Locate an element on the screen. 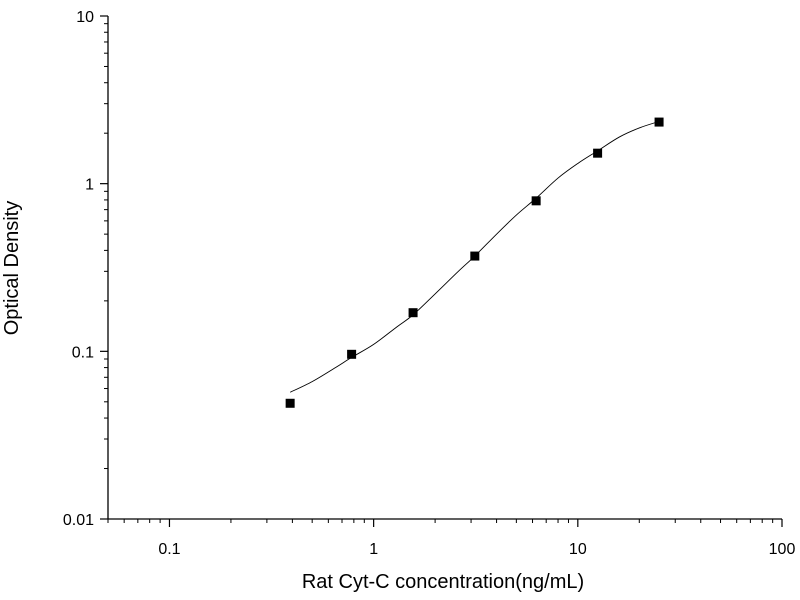 The image size is (800, 600). y-tick-label: 0.1 is located at coordinates (83, 352).